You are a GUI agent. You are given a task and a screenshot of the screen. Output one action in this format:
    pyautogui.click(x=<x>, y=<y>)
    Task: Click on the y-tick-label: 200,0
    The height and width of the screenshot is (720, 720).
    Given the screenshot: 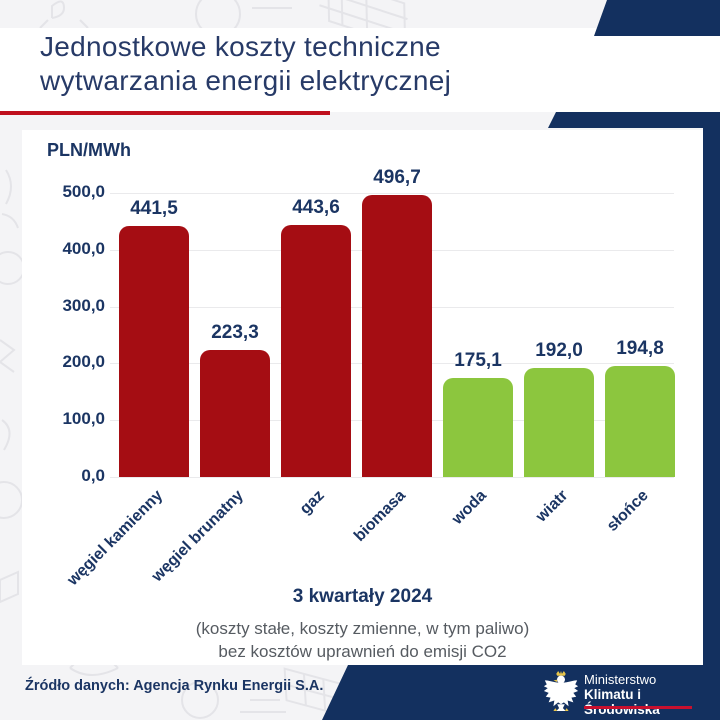 What is the action you would take?
    pyautogui.click(x=83, y=362)
    